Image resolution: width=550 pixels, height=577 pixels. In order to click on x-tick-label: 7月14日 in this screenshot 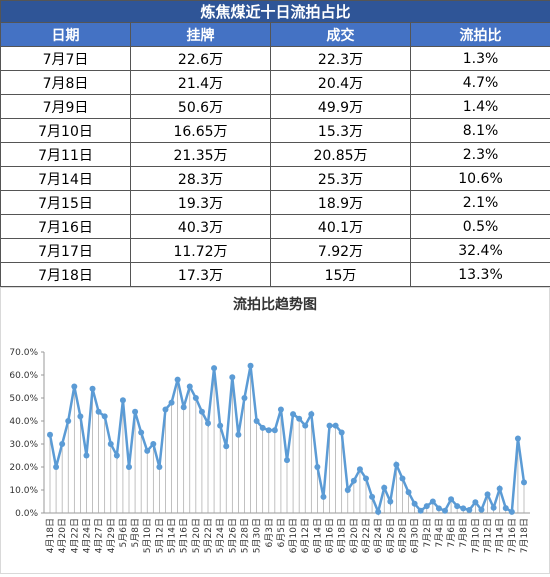, I will do `click(500, 535)`.